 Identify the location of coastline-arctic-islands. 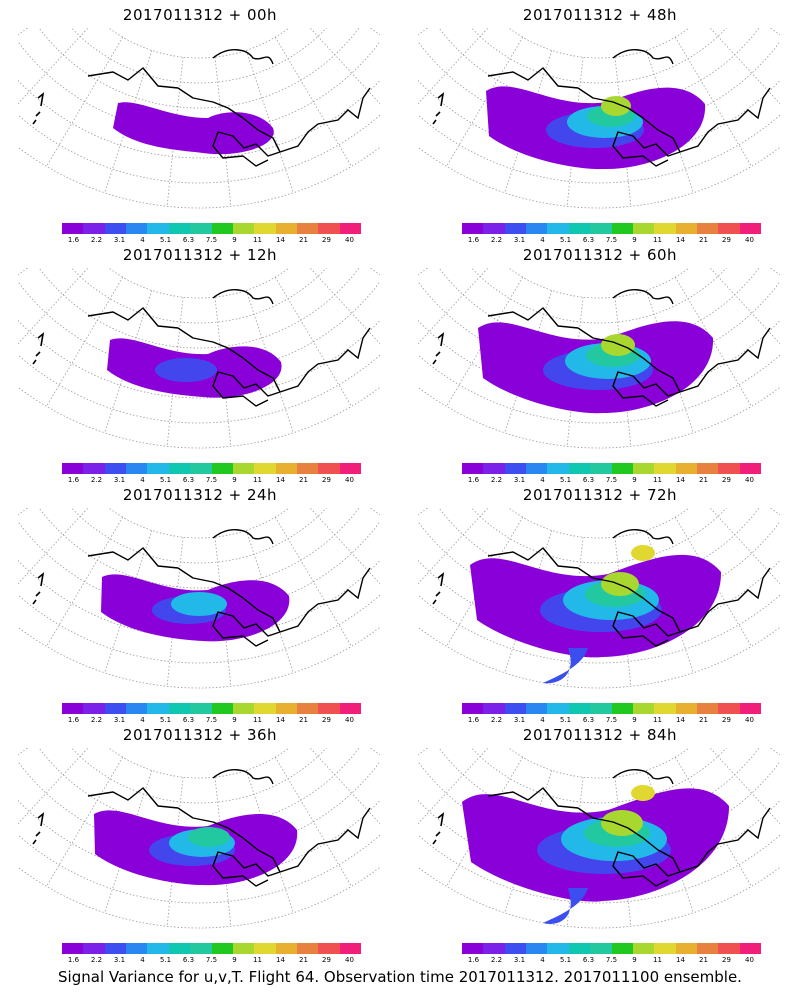
(243, 297).